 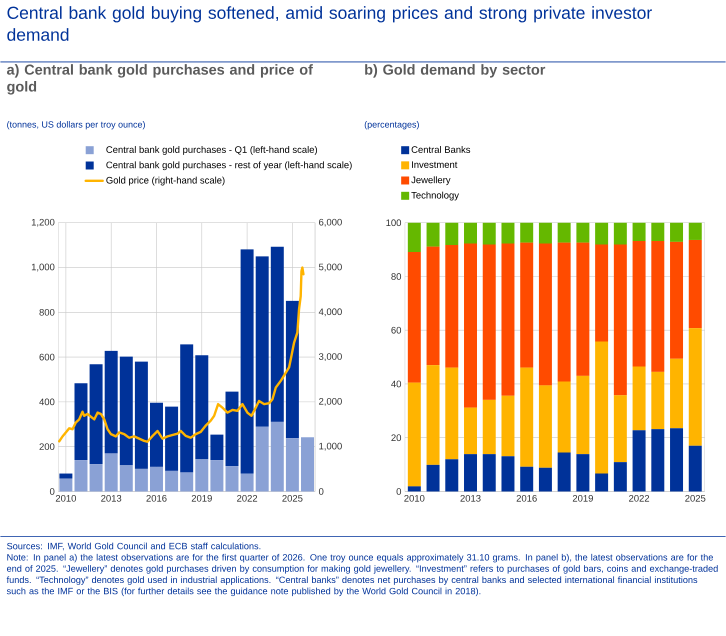 What do you see at coordinates (435, 164) in the screenshot?
I see `legend-label: Investment` at bounding box center [435, 164].